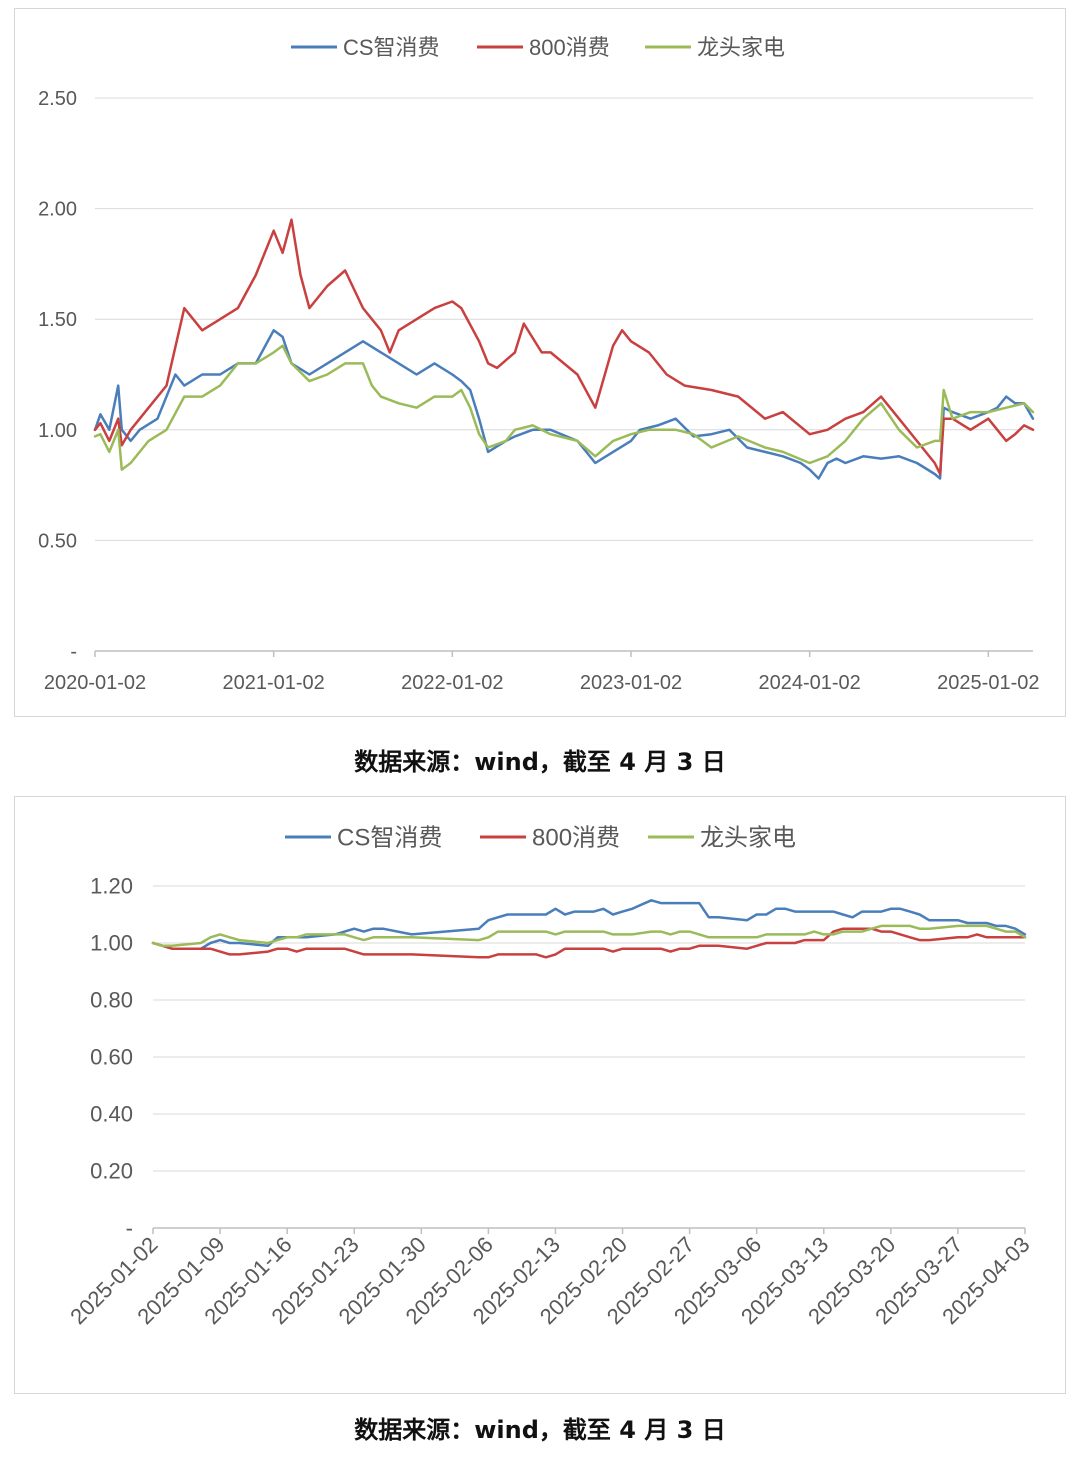 The image size is (1080, 1463). What do you see at coordinates (452, 683) in the screenshot?
I see `x-tick-label: 2022-01-02` at bounding box center [452, 683].